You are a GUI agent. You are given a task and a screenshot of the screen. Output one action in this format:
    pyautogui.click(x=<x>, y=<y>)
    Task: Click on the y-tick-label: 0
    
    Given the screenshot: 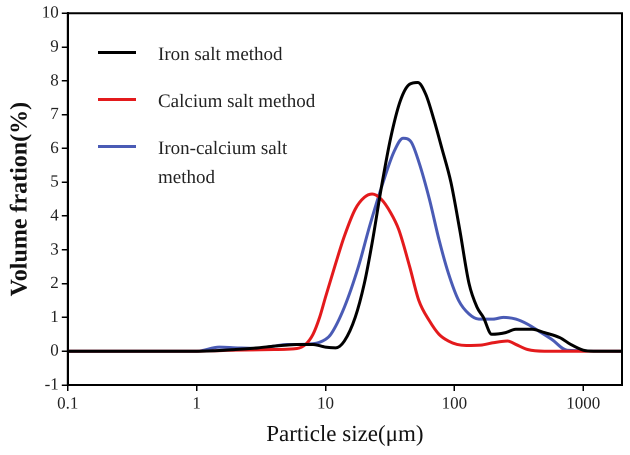 What is the action you would take?
    pyautogui.click(x=54, y=350)
    